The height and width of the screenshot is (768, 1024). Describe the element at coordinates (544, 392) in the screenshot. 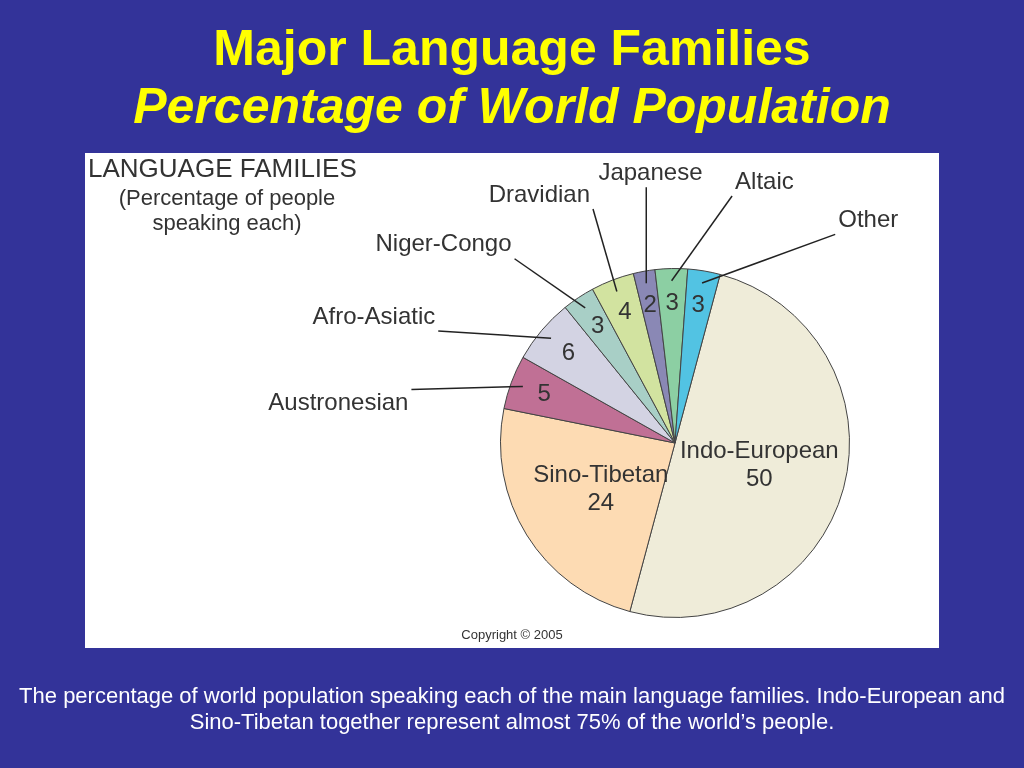

I see `data-label: 5` at that location.